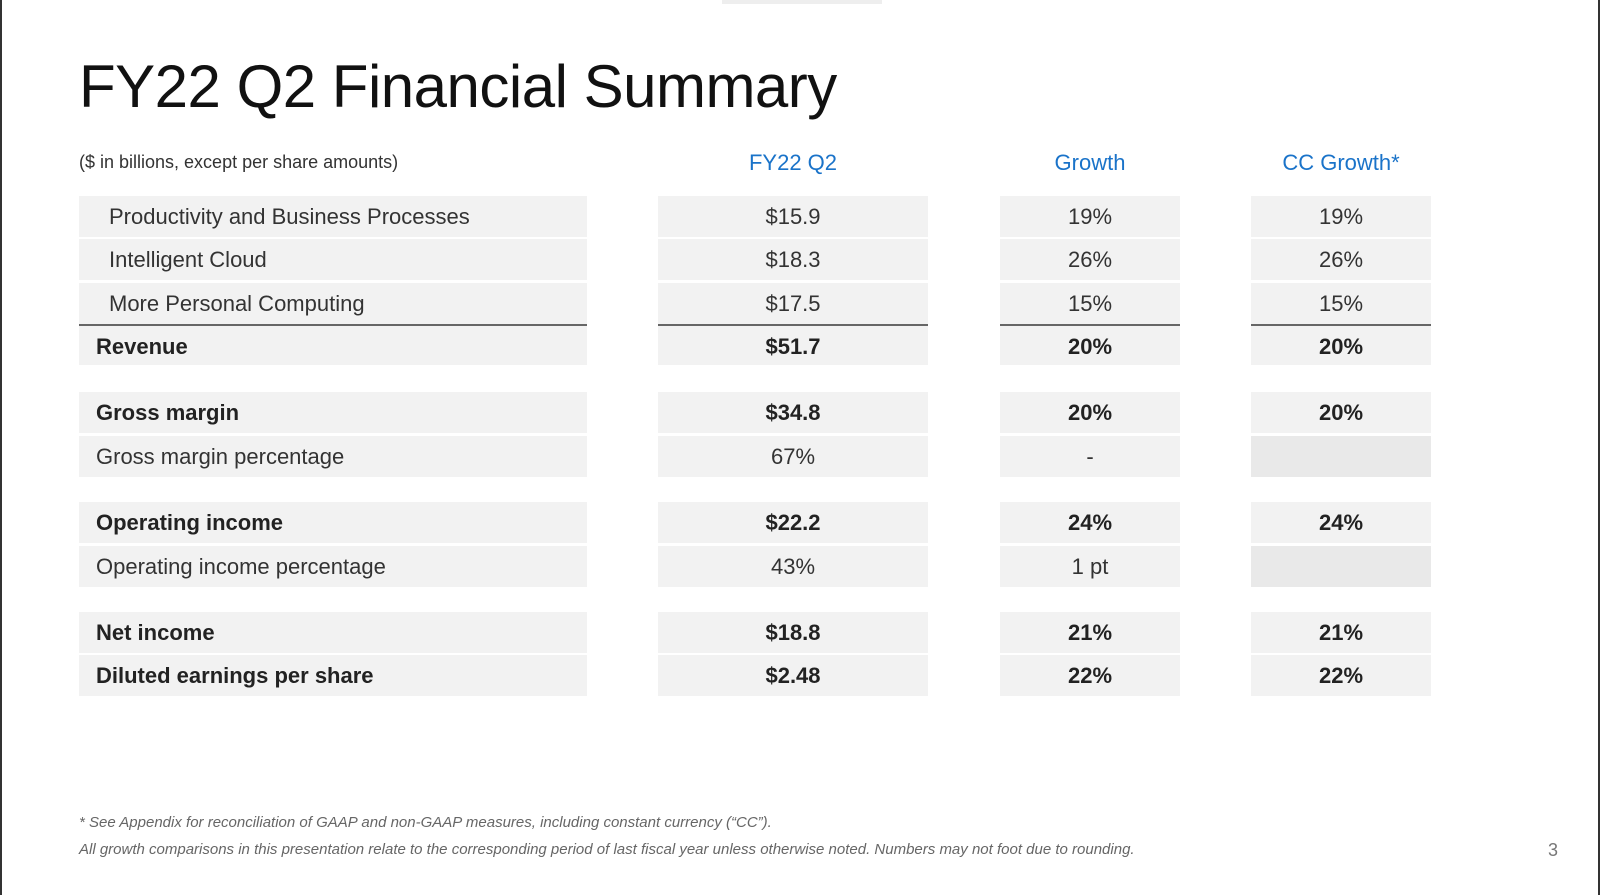  What do you see at coordinates (333, 304) in the screenshot?
I see `row-label: More Personal Computing` at bounding box center [333, 304].